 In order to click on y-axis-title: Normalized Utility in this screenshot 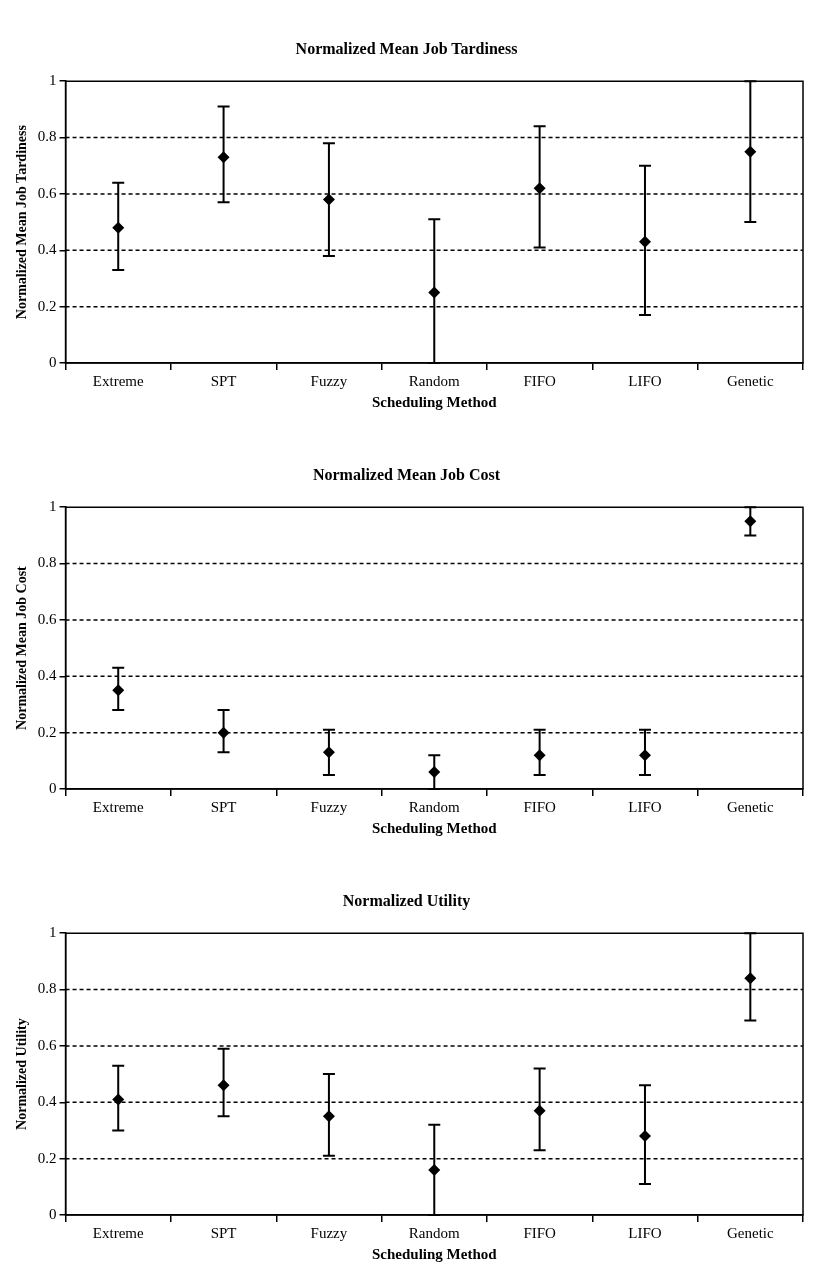, I will do `click(22, 1074)`.